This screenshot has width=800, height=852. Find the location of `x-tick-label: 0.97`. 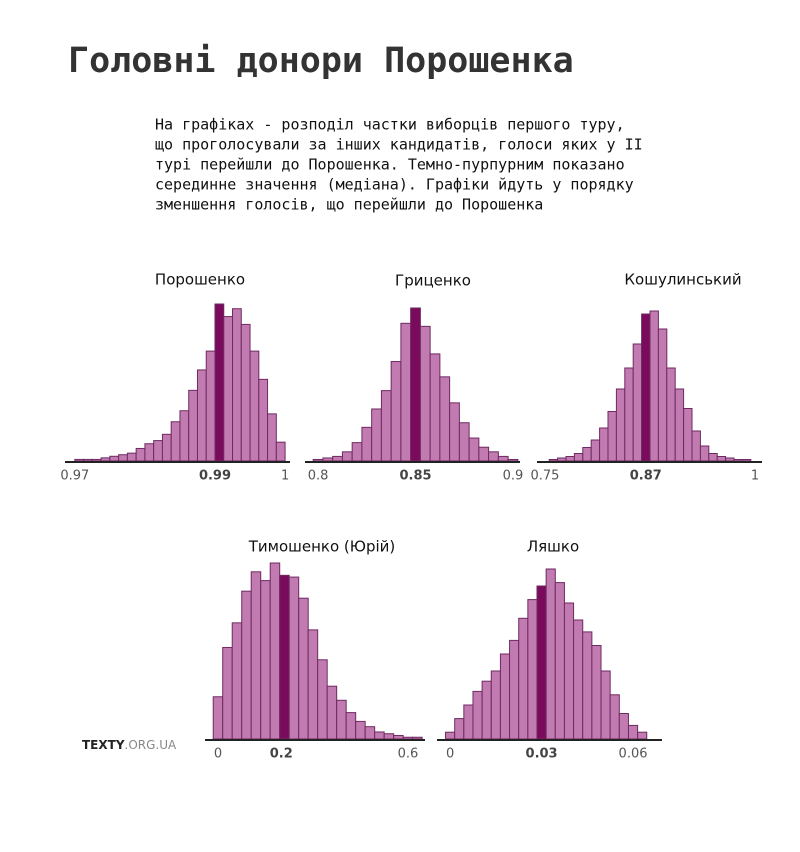

x-tick-label: 0.97 is located at coordinates (74, 476).